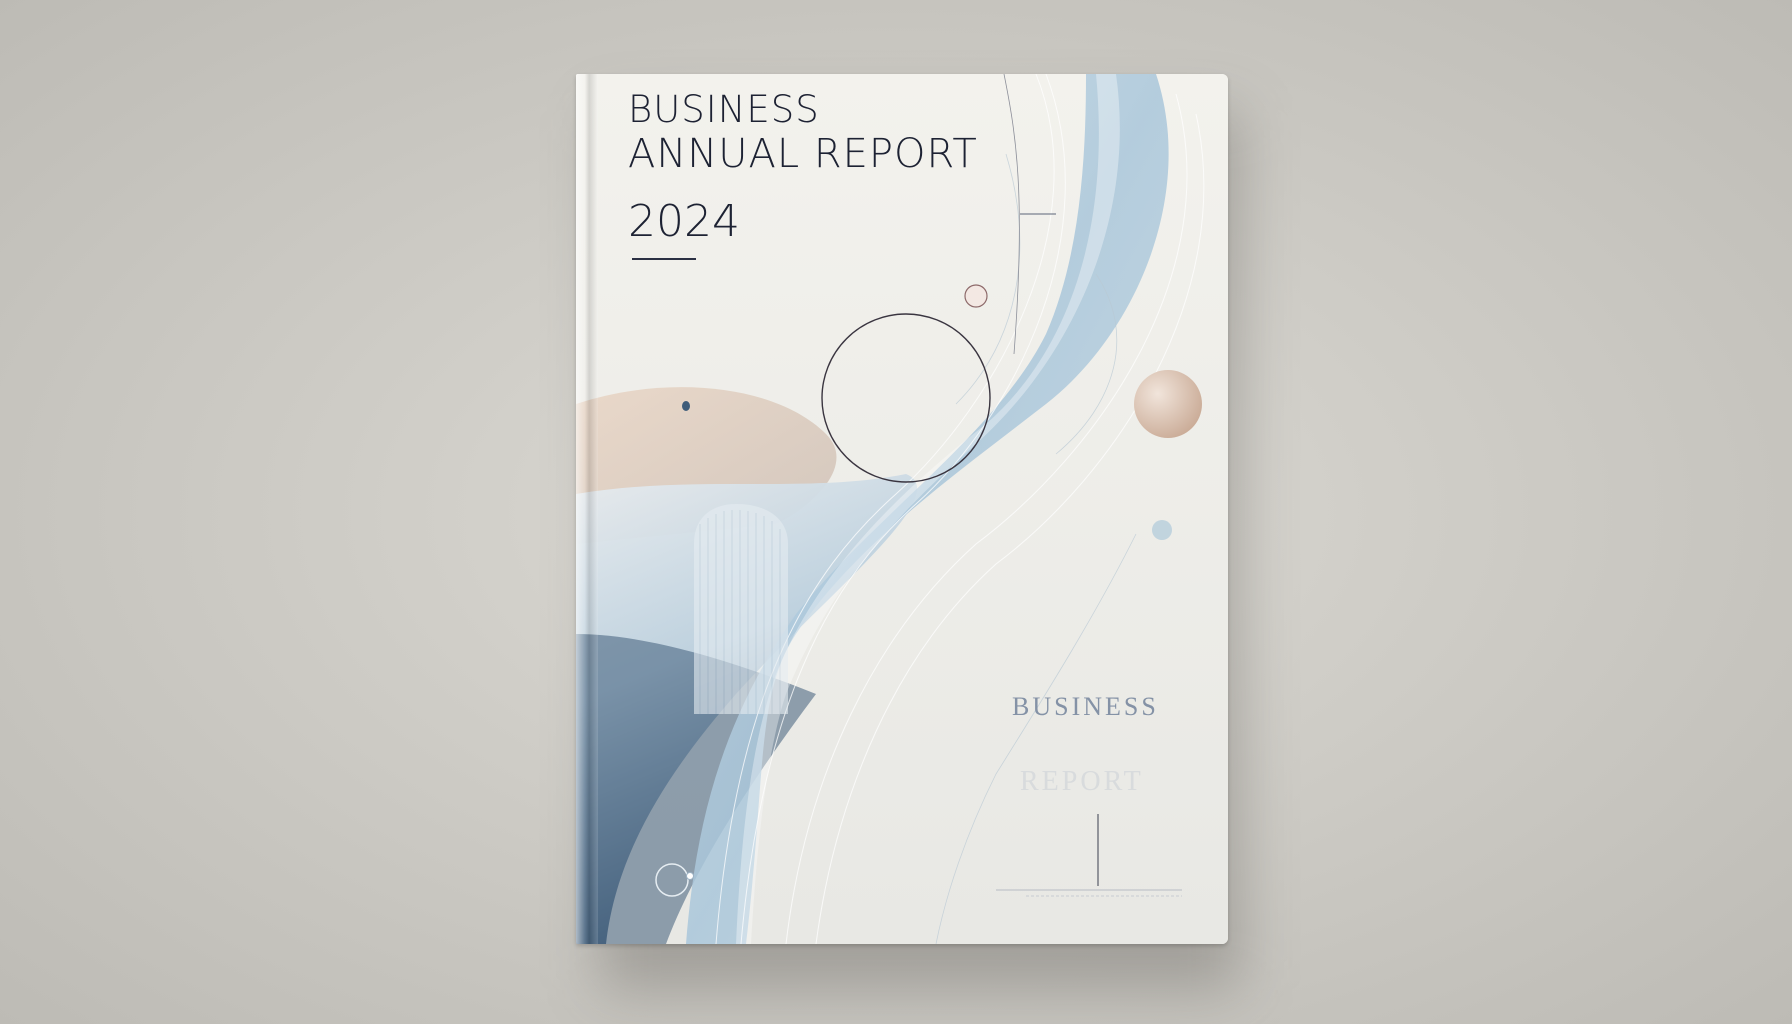 This screenshot has width=1792, height=1024. Describe the element at coordinates (1162, 530) in the screenshot. I see `pale-blue-dot` at that location.